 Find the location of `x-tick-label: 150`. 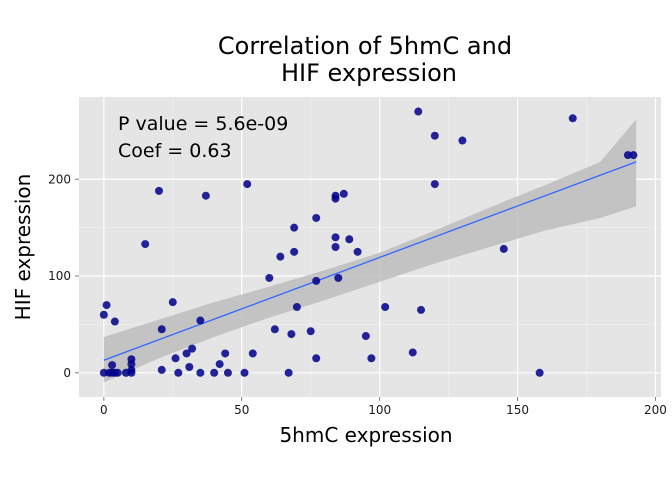

x-tick-label: 150 is located at coordinates (517, 410).